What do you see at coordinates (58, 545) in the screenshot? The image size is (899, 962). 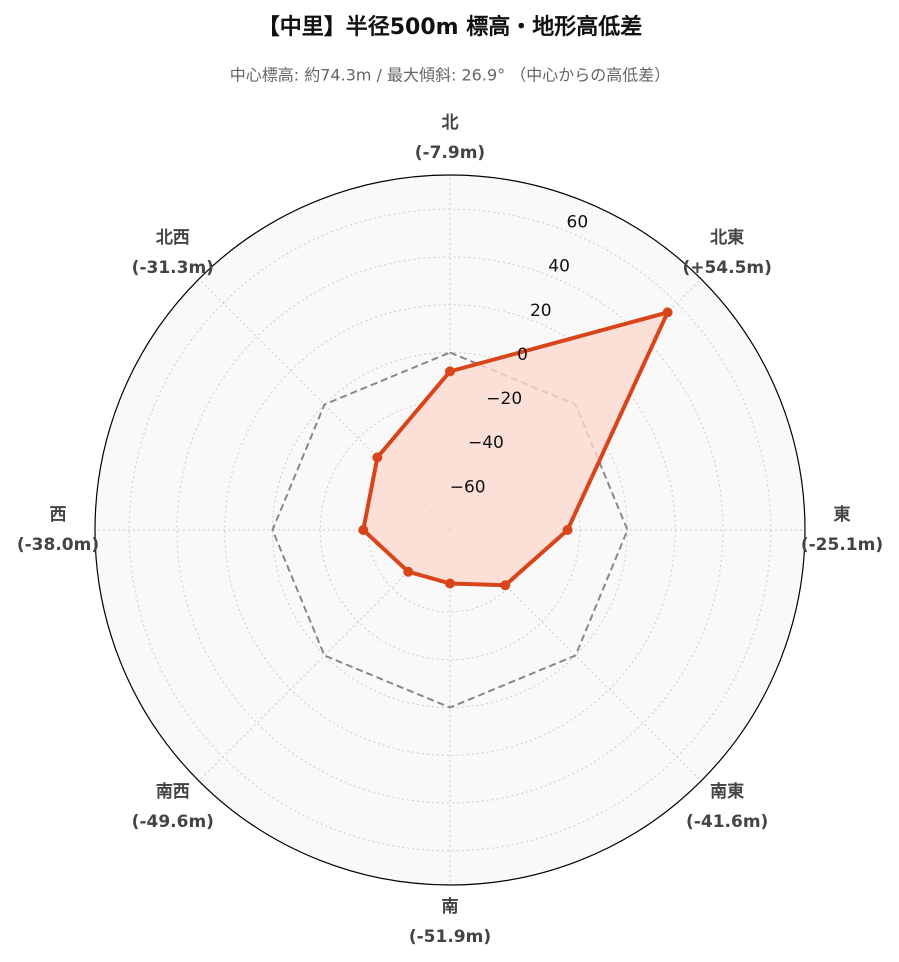 I see `value-label: (-38.0m)` at bounding box center [58, 545].